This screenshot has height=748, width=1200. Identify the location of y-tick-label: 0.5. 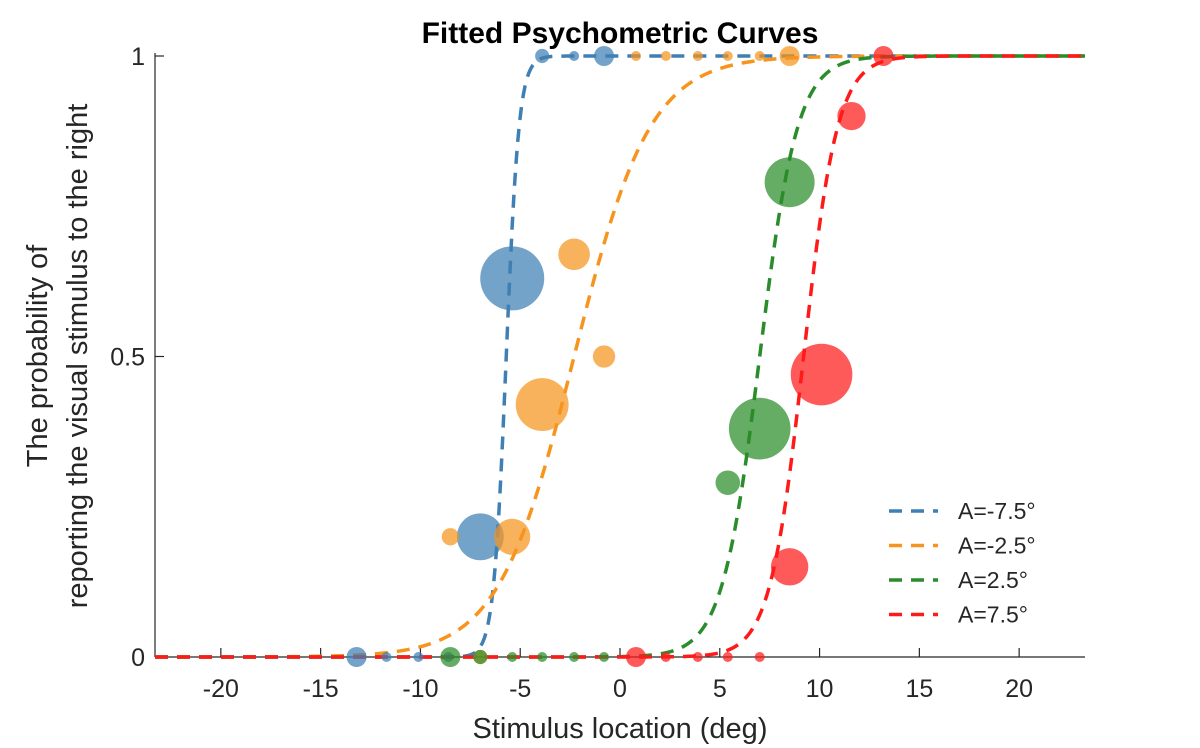
(127, 358).